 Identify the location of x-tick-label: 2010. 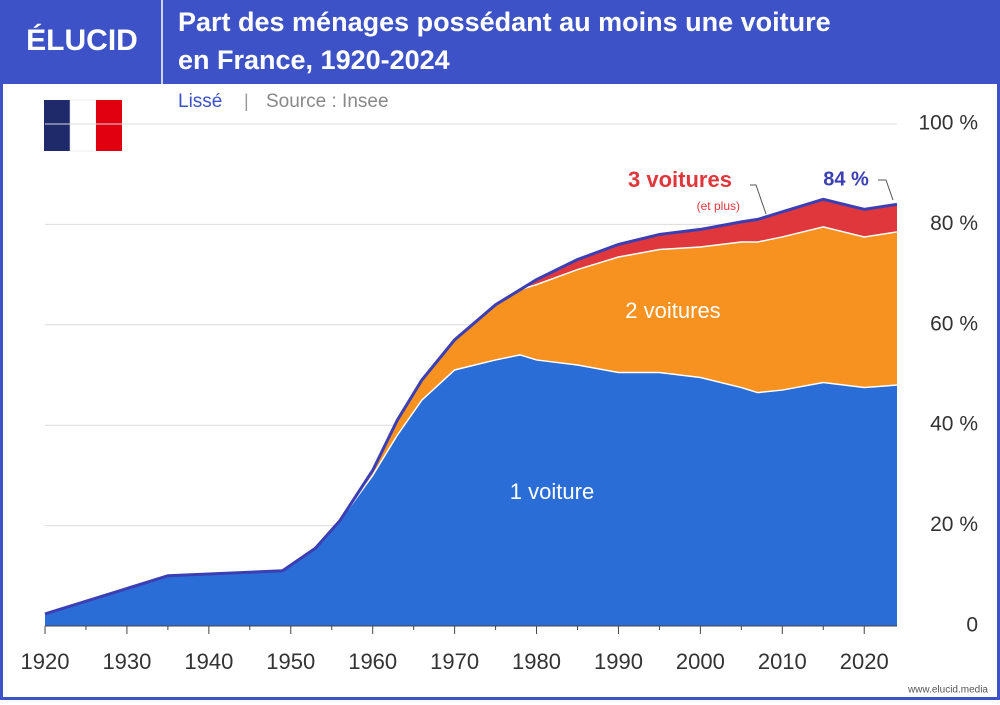
(782, 661).